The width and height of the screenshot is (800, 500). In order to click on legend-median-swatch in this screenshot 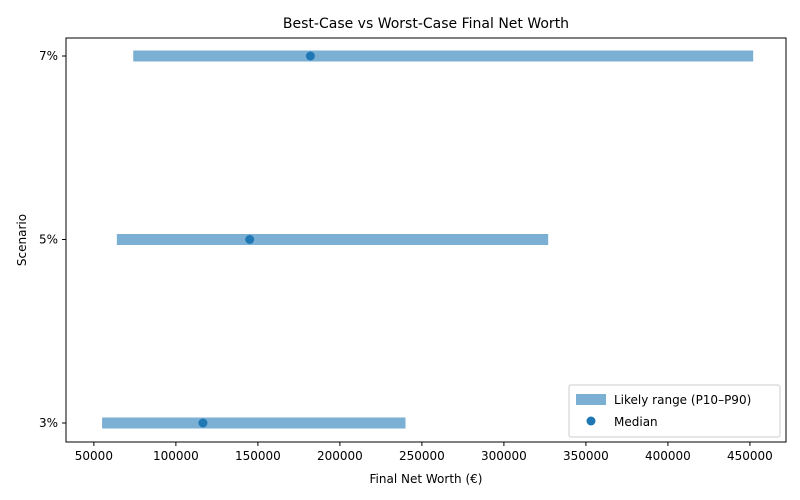, I will do `click(591, 421)`.